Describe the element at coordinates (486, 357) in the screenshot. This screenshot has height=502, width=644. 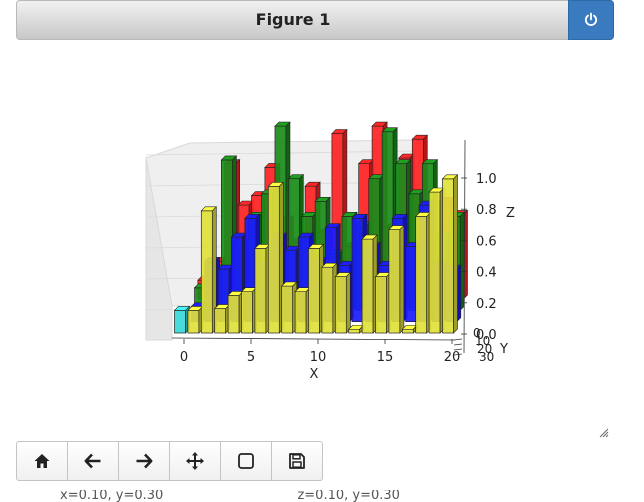
I see `y-tick-label: 30` at that location.